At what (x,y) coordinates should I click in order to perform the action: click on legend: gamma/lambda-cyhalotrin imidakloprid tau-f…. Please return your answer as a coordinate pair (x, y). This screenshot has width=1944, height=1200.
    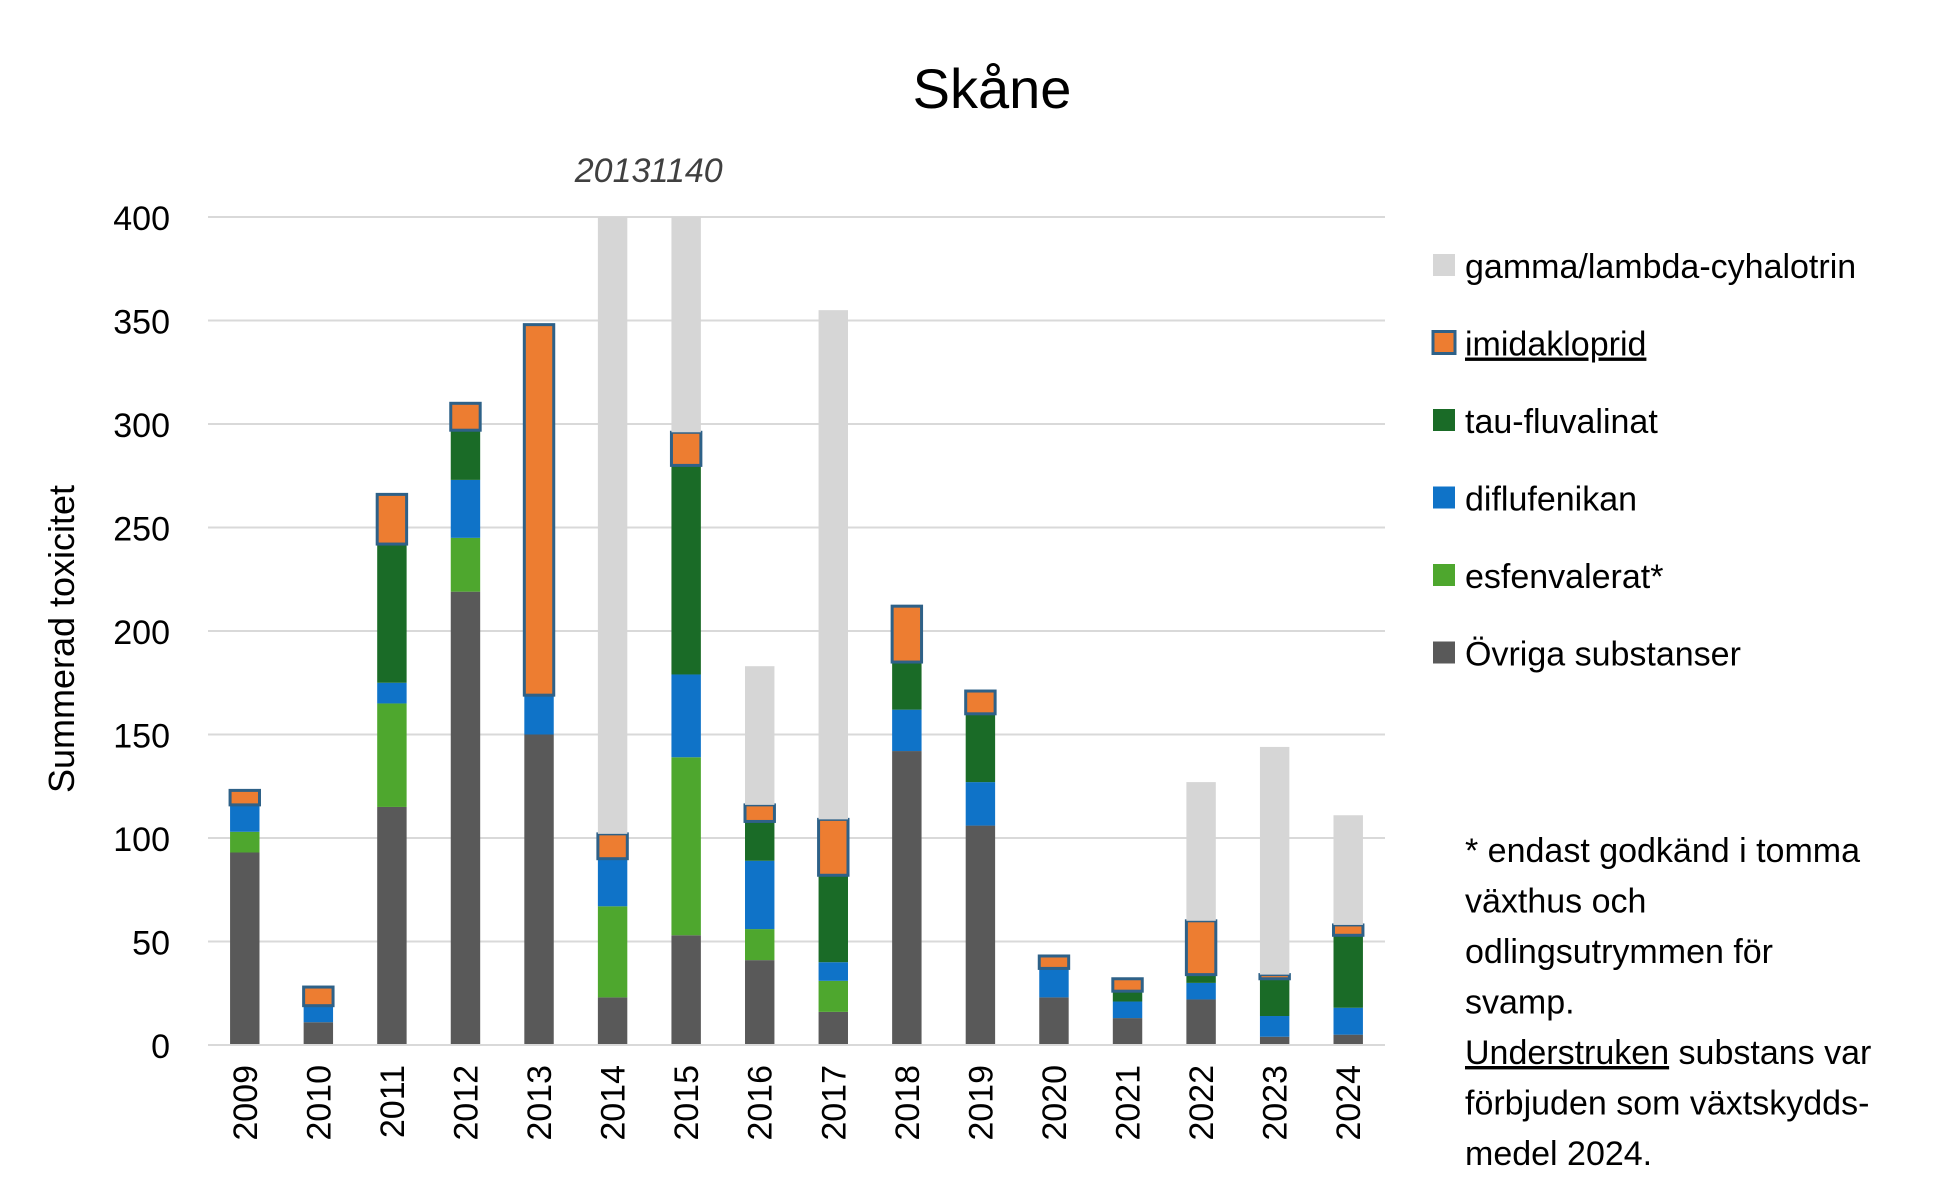
    Looking at the image, I should click on (1643, 461).